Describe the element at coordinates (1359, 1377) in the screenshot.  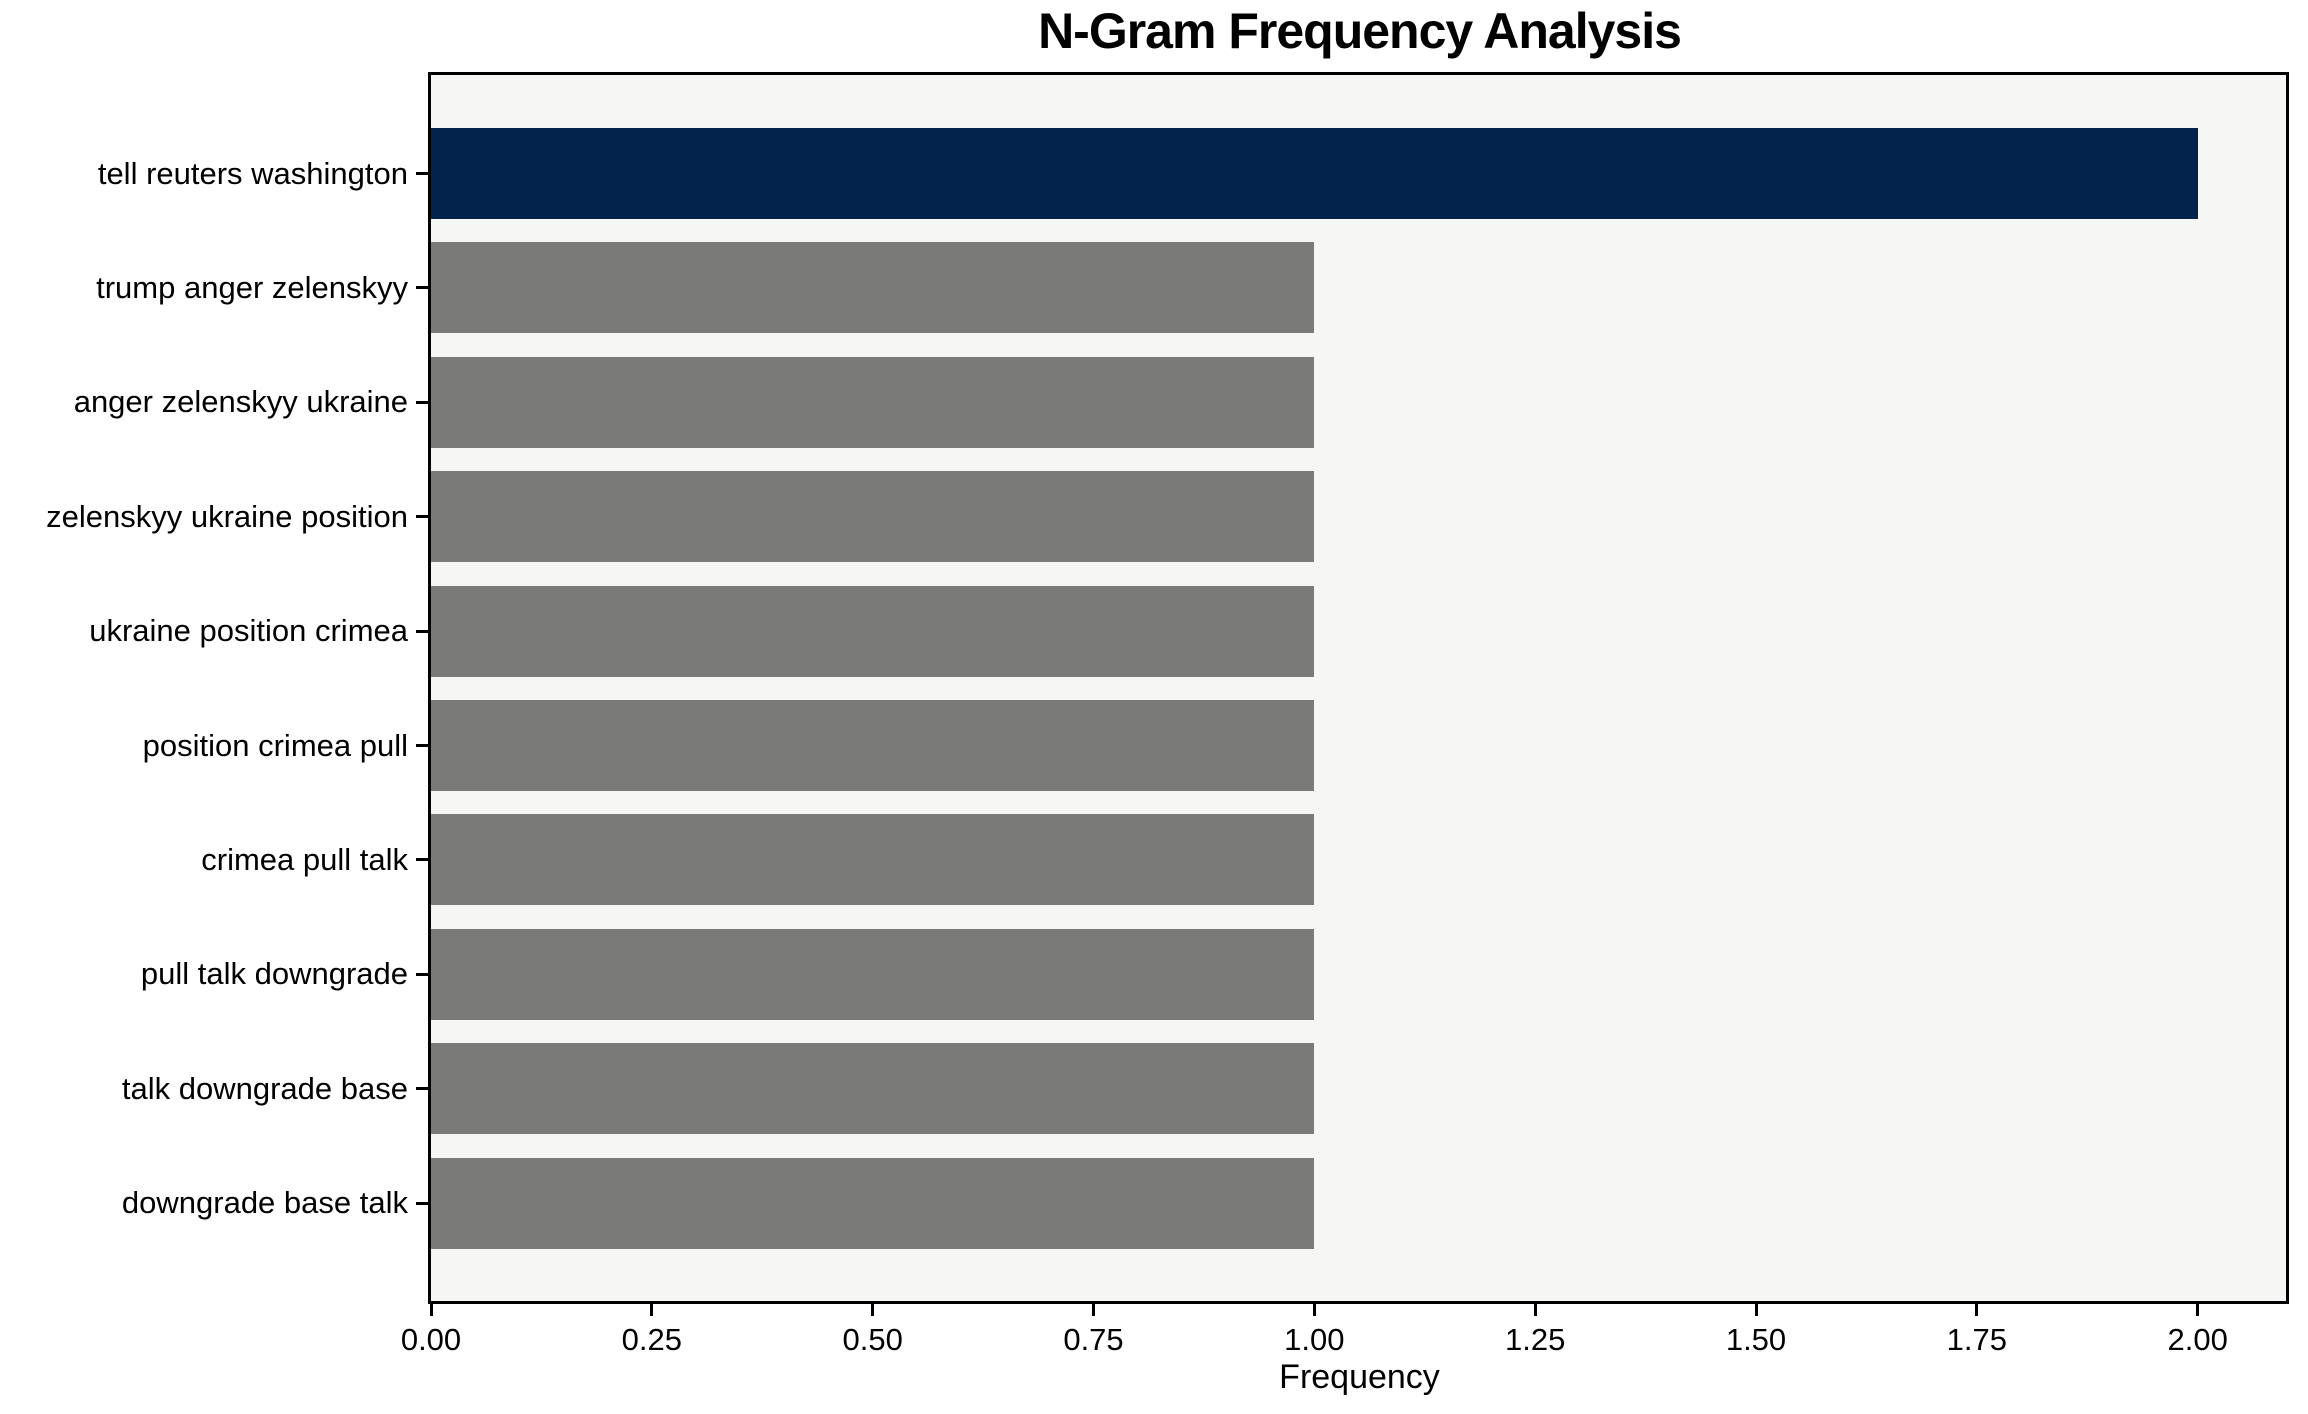
I see `x-axis-label: Frequency` at that location.